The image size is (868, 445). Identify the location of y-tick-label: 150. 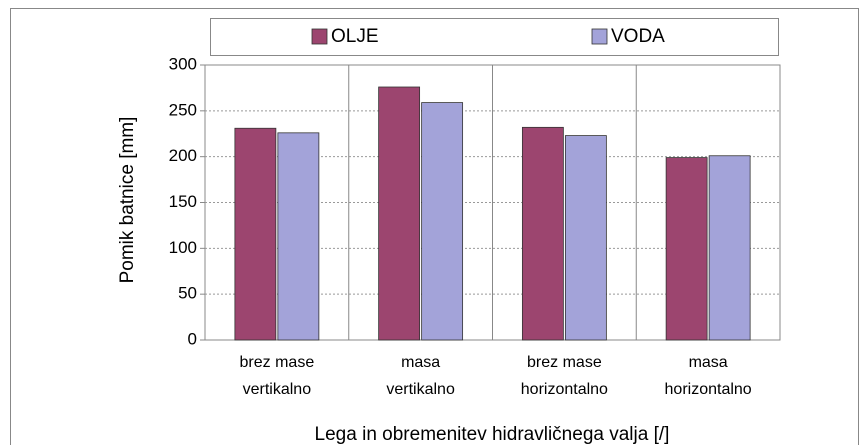
(183, 201).